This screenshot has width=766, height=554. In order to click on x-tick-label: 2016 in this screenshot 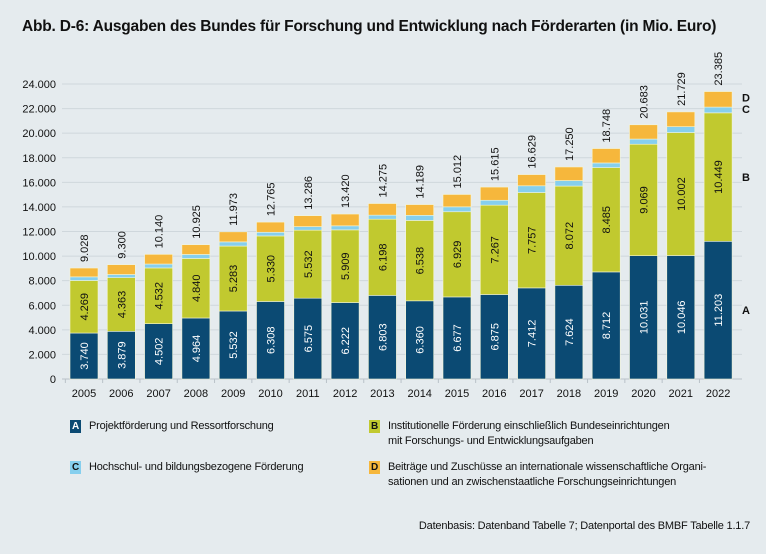, I will do `click(494, 394)`.